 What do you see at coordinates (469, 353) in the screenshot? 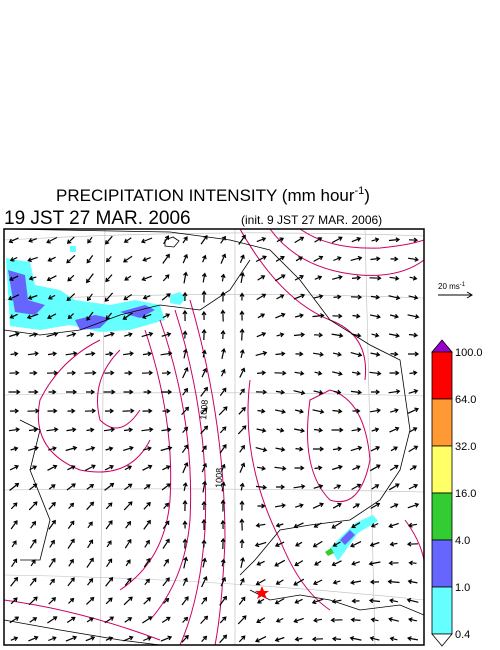
I see `colorbar-label: 100.0` at bounding box center [469, 353].